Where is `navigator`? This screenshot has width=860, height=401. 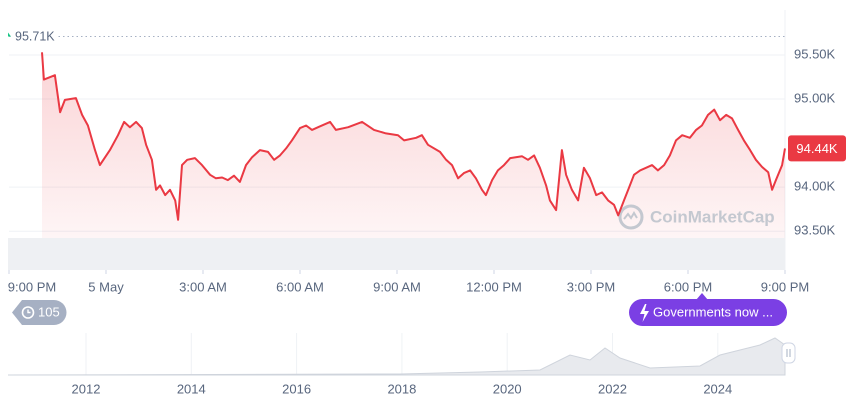 navigator is located at coordinates (401, 354).